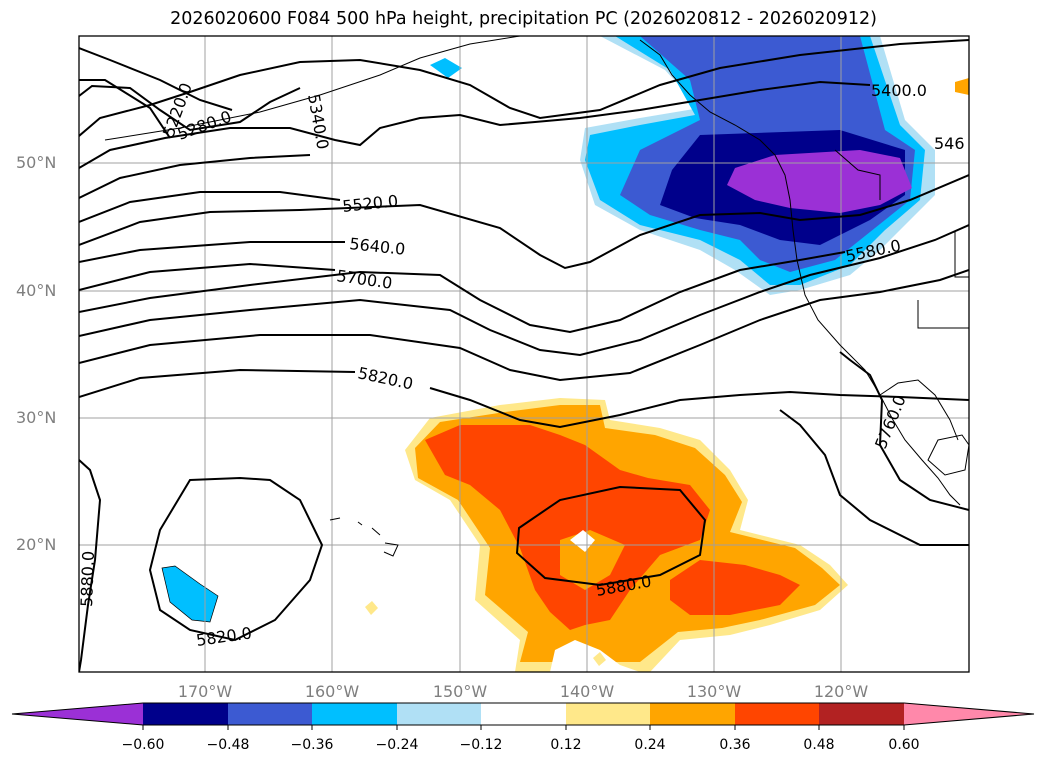 The image size is (1047, 765). What do you see at coordinates (378, 246) in the screenshot?
I see `contour-label: 5640.0` at bounding box center [378, 246].